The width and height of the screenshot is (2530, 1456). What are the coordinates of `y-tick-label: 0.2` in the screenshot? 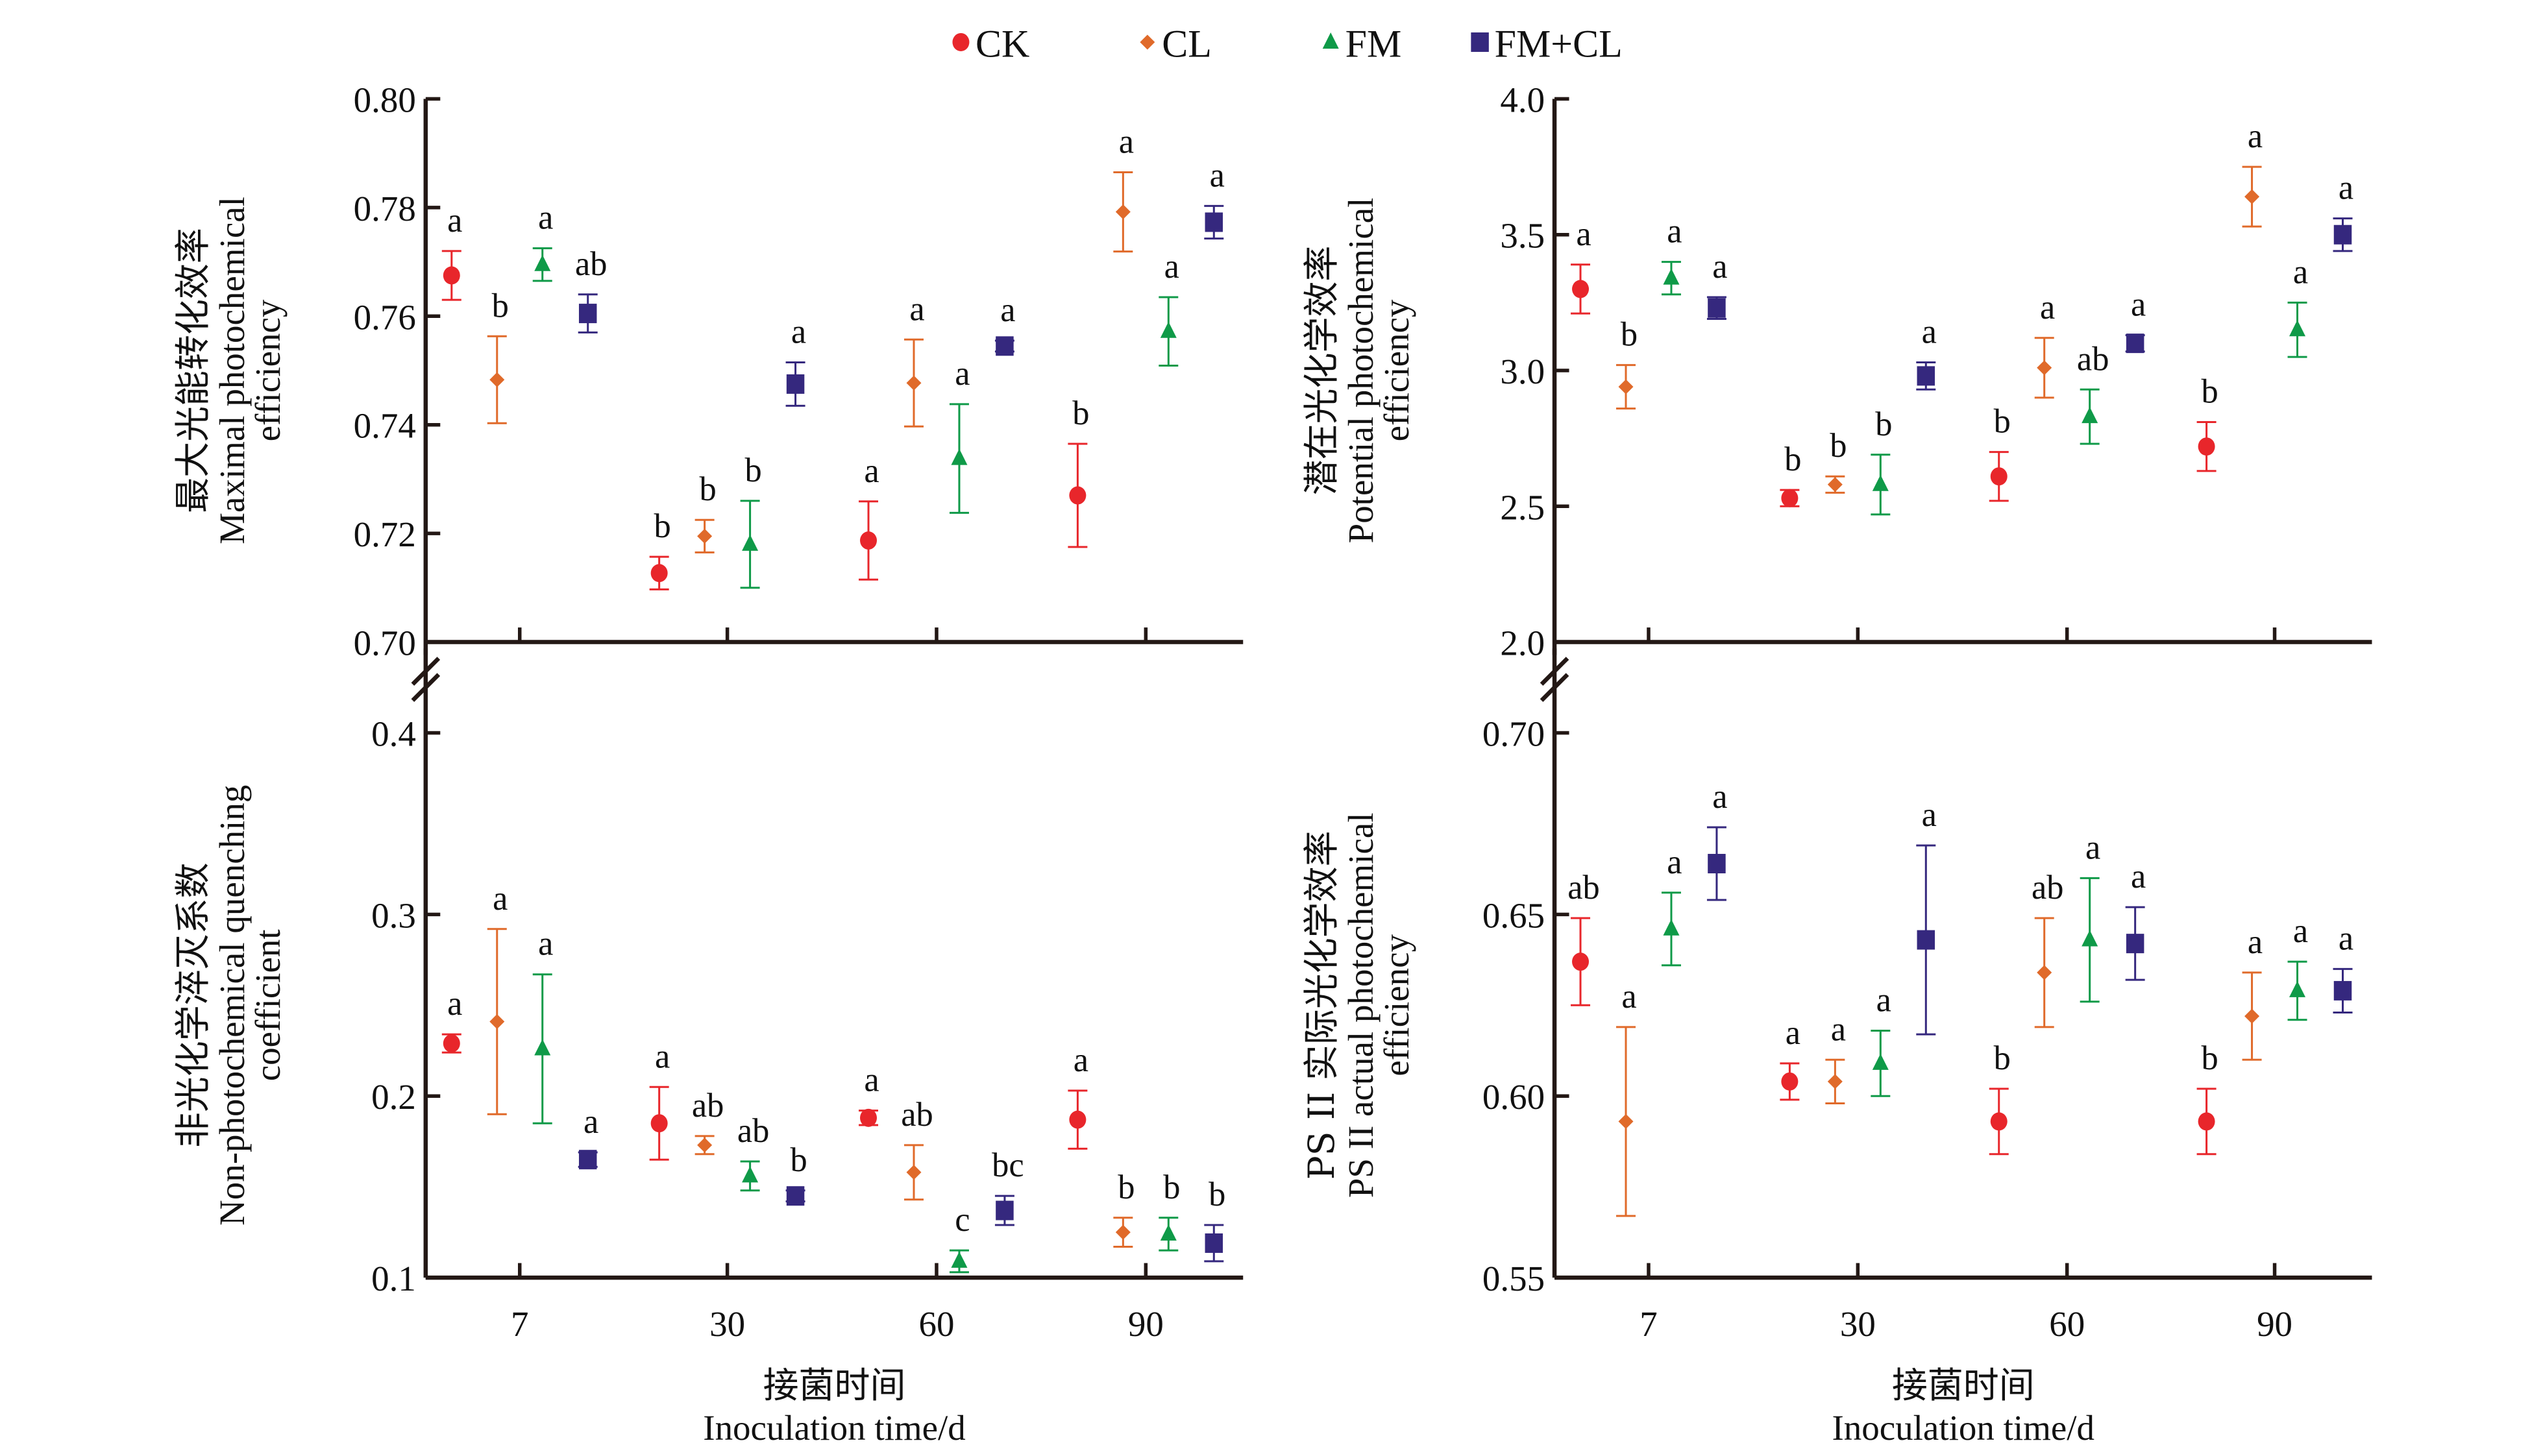 It's located at (393, 1097).